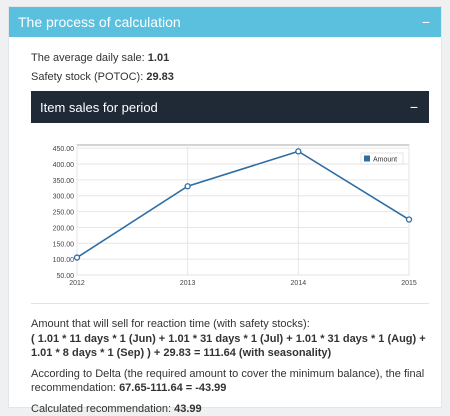  What do you see at coordinates (64, 181) in the screenshot?
I see `y-tick-label: 350.00` at bounding box center [64, 181].